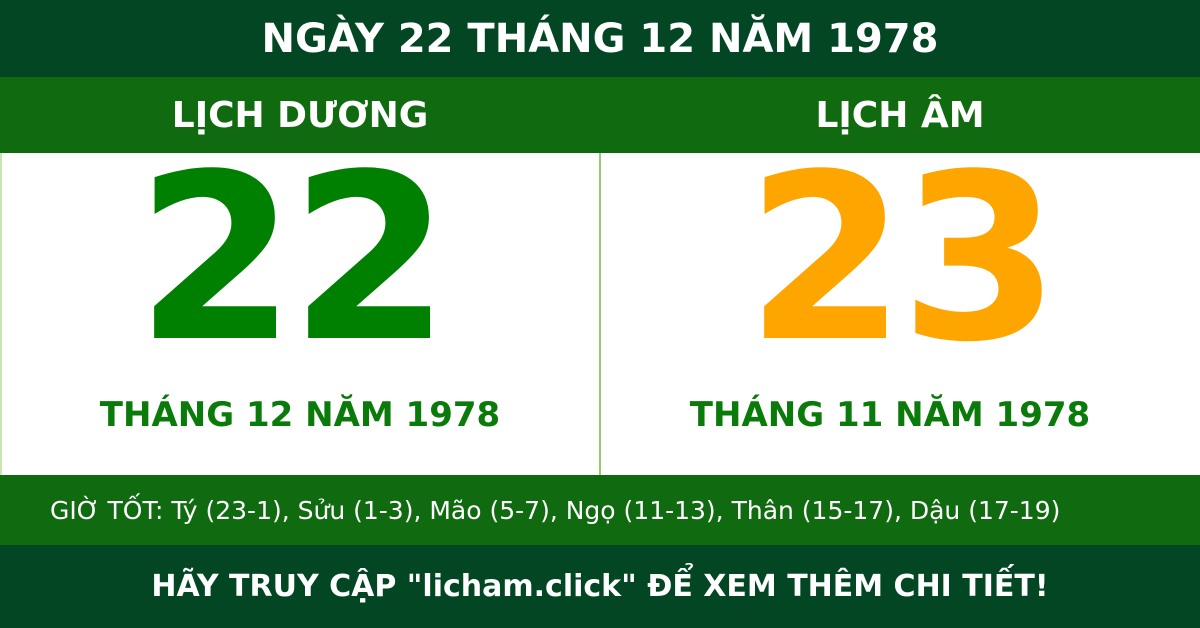 This screenshot has height=628, width=1200. I want to click on solar-day: 22, so click(292, 259).